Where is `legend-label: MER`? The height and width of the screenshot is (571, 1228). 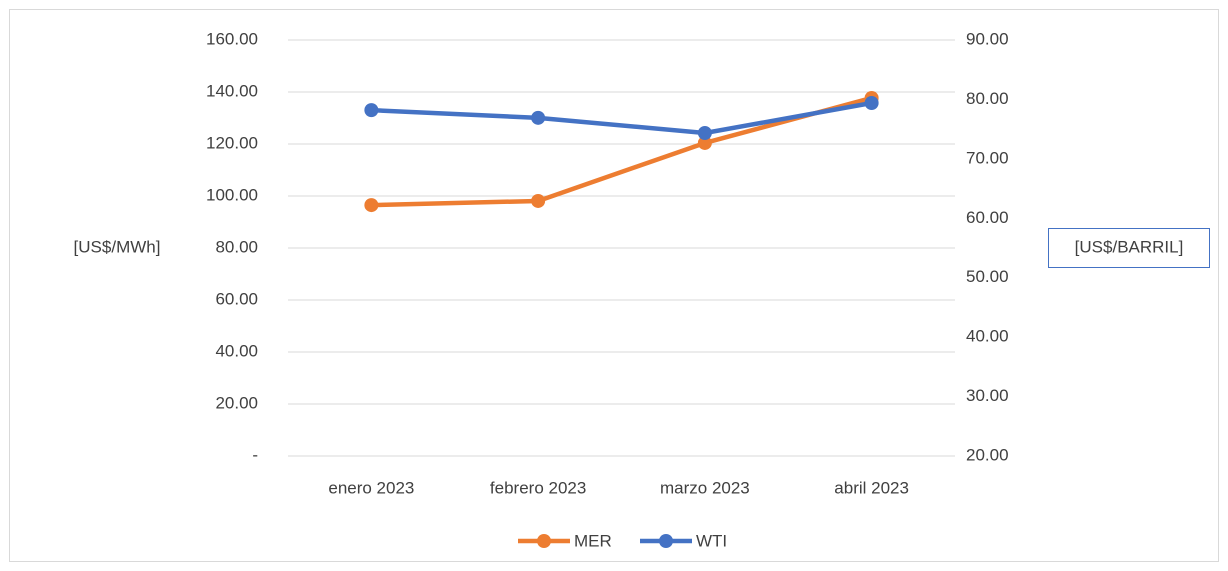
legend-label: MER is located at coordinates (593, 540).